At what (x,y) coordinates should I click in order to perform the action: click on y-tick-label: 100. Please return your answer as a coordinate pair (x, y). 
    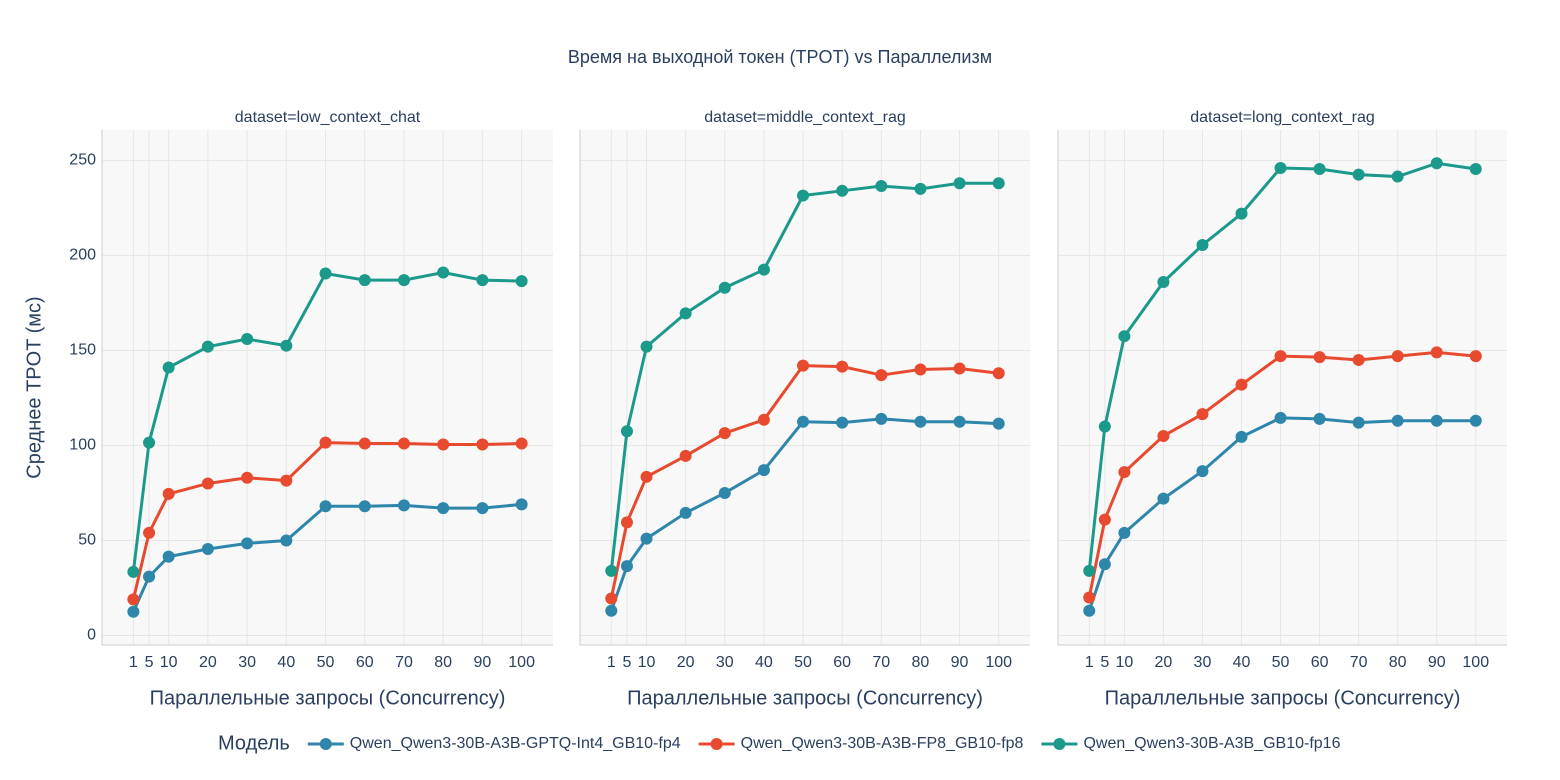
    Looking at the image, I should click on (82, 445).